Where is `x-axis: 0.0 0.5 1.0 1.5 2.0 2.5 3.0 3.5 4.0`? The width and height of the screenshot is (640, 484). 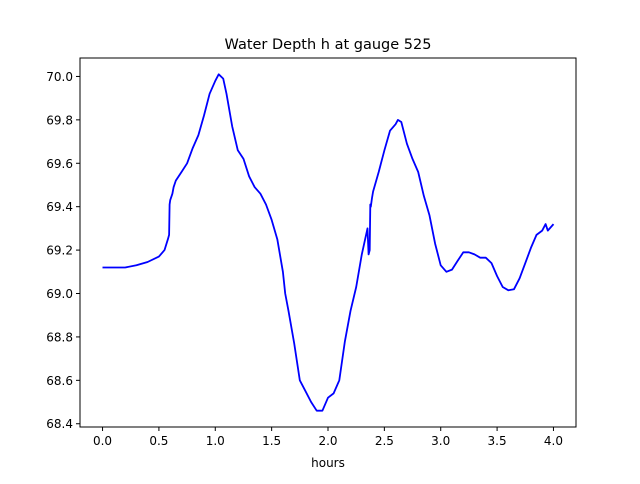
x-axis: 0.0 0.5 1.0 1.5 2.0 2.5 3.0 3.5 4.0 is located at coordinates (328, 437).